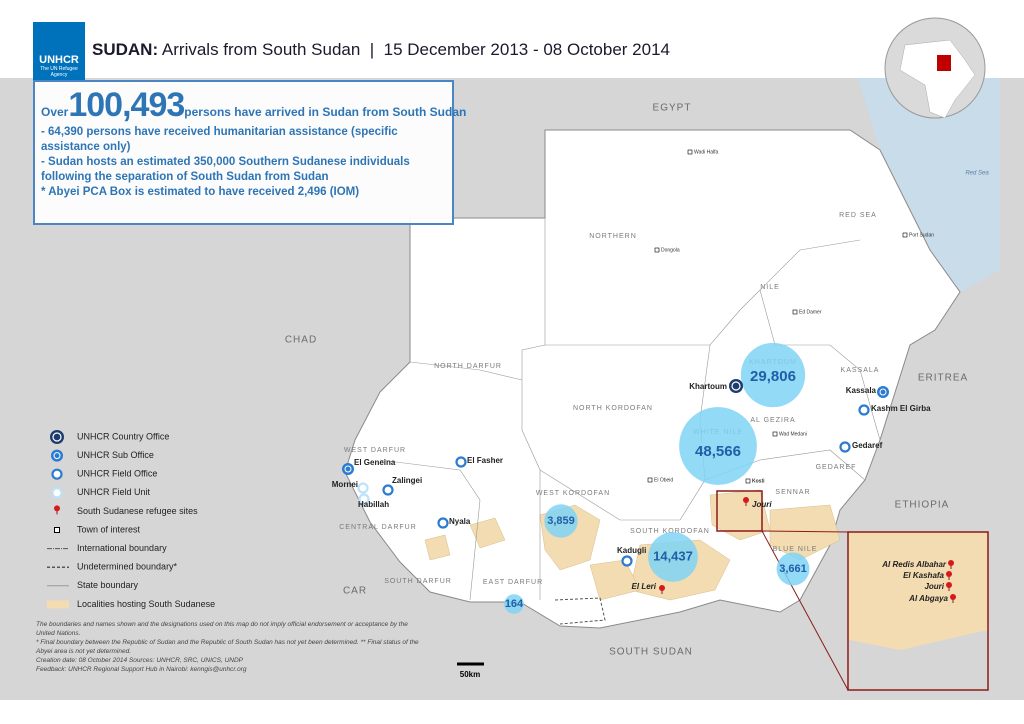 This screenshot has height=724, width=1024. Describe the element at coordinates (805, 610) in the screenshot. I see `inset-connector` at that location.